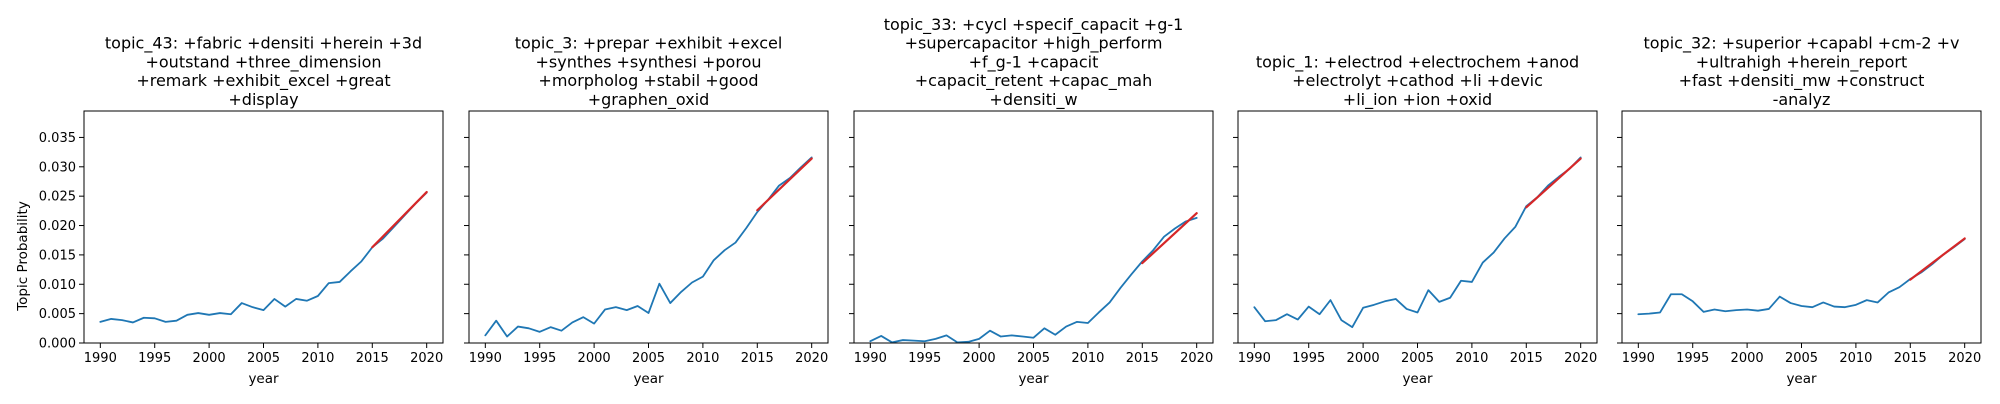 Image resolution: width=2000 pixels, height=404 pixels. Describe the element at coordinates (263, 44) in the screenshot. I see `chart-title-line: topic_43: +fabric +densiti +herein +3d` at that location.